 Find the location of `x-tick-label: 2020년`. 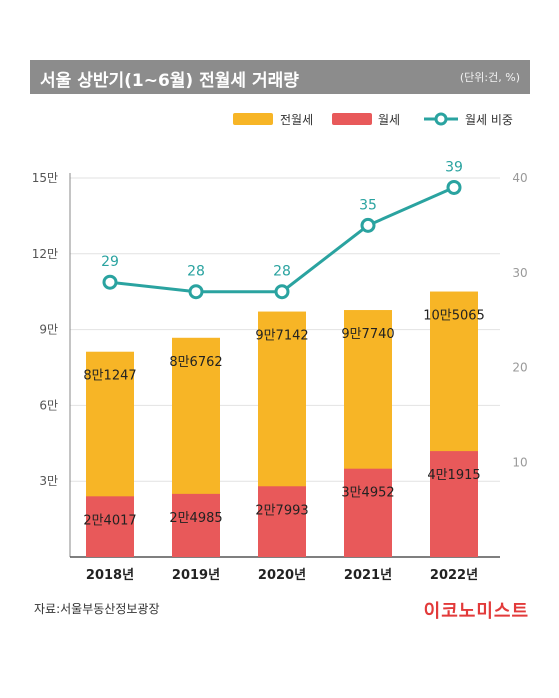

x-tick-label: 2020년 is located at coordinates (282, 575).